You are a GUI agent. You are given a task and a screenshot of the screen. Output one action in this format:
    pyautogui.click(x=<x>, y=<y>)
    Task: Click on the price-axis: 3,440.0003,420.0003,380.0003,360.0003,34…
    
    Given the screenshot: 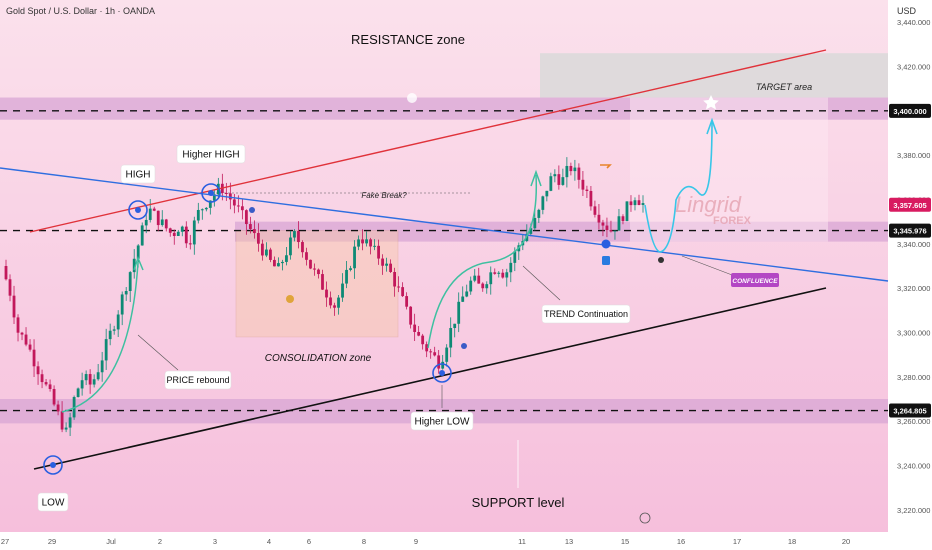 What is the action you would take?
    pyautogui.click(x=910, y=266)
    